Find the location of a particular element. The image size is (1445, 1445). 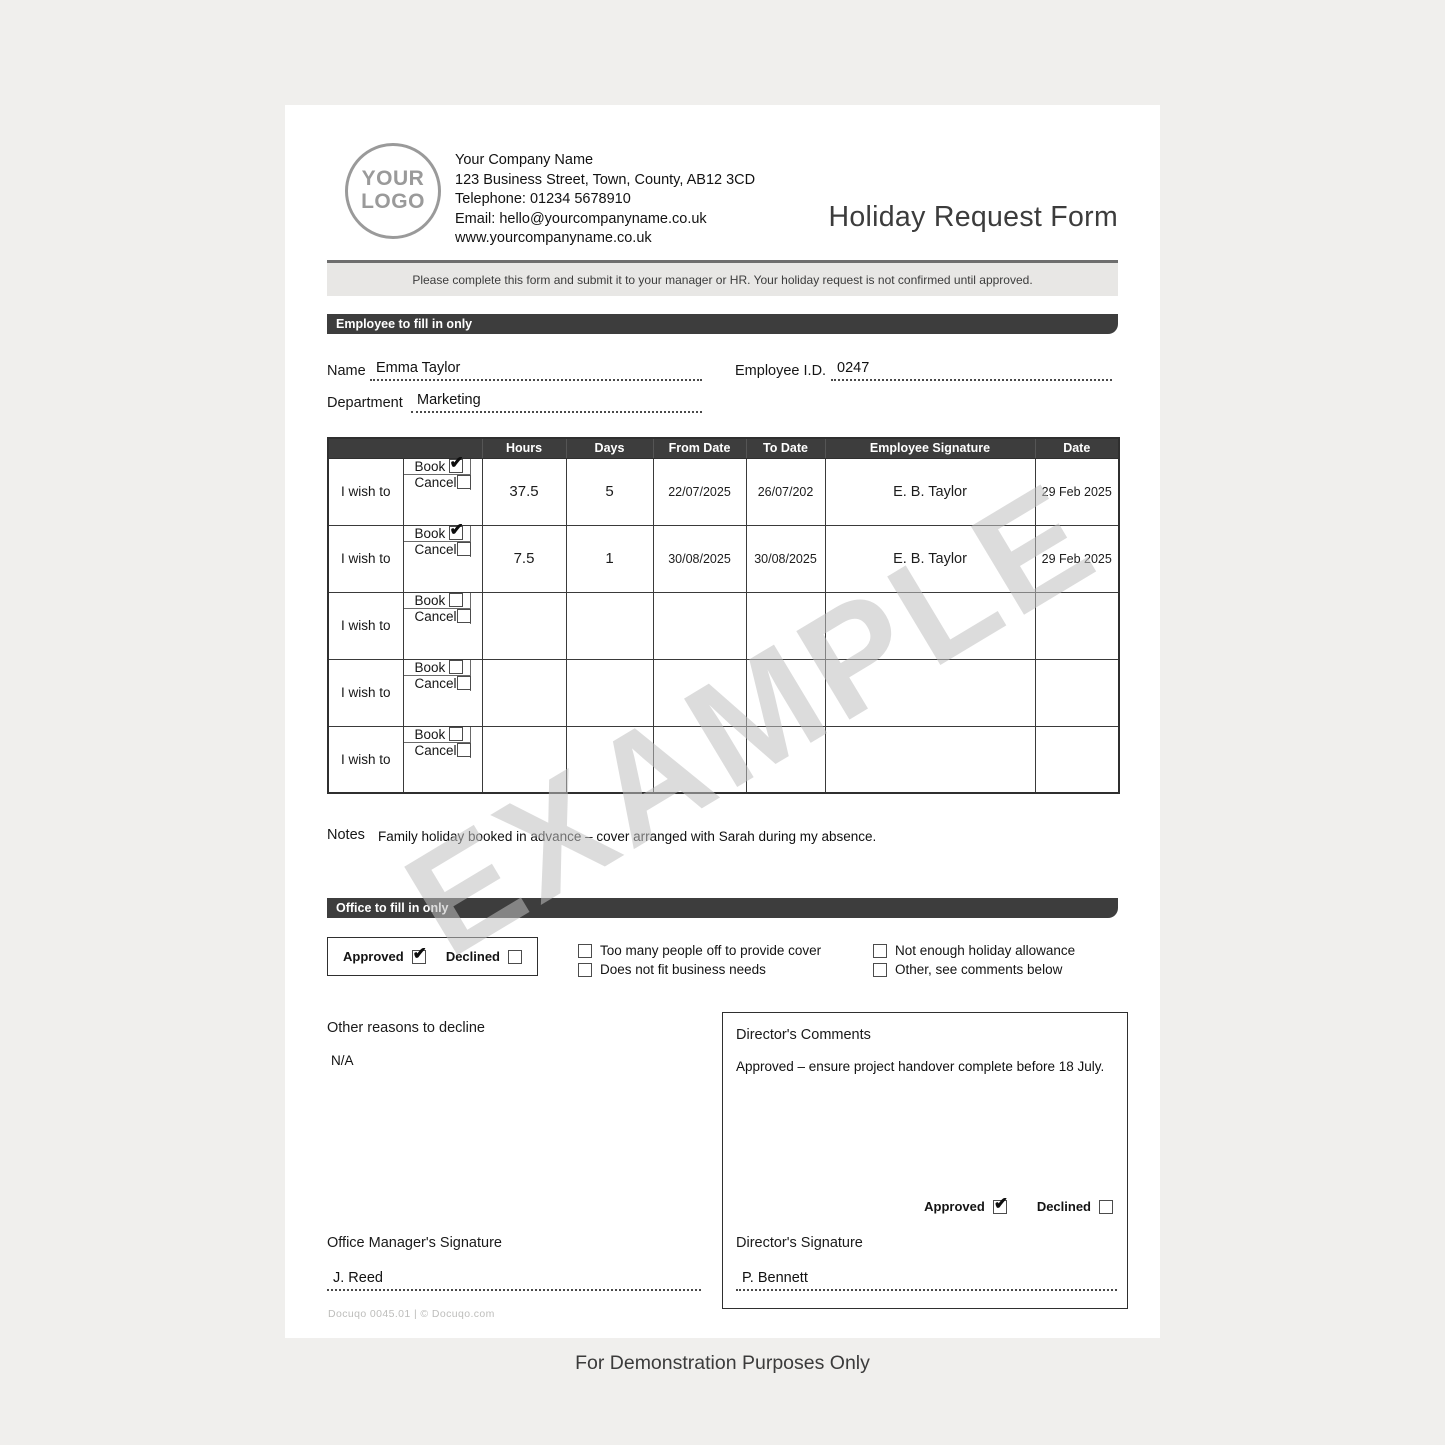

company-email: Email: hello@yourcompanyname.co.uk is located at coordinates (581, 218).